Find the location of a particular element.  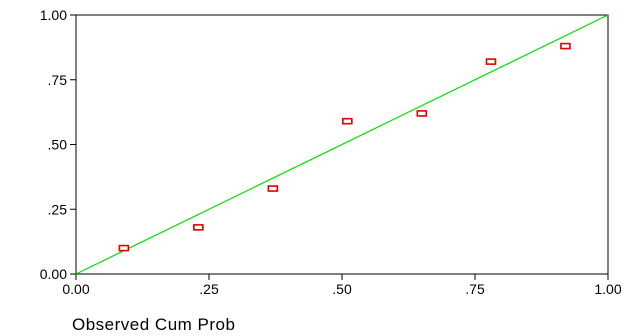

x-tick-label: .25 is located at coordinates (209, 289).